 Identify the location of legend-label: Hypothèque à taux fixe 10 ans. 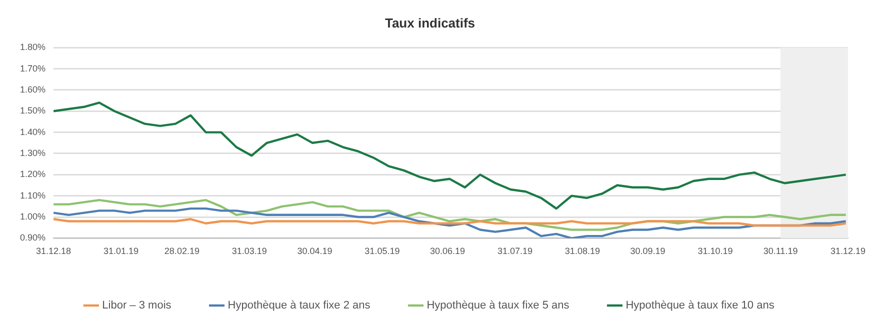
(700, 306).